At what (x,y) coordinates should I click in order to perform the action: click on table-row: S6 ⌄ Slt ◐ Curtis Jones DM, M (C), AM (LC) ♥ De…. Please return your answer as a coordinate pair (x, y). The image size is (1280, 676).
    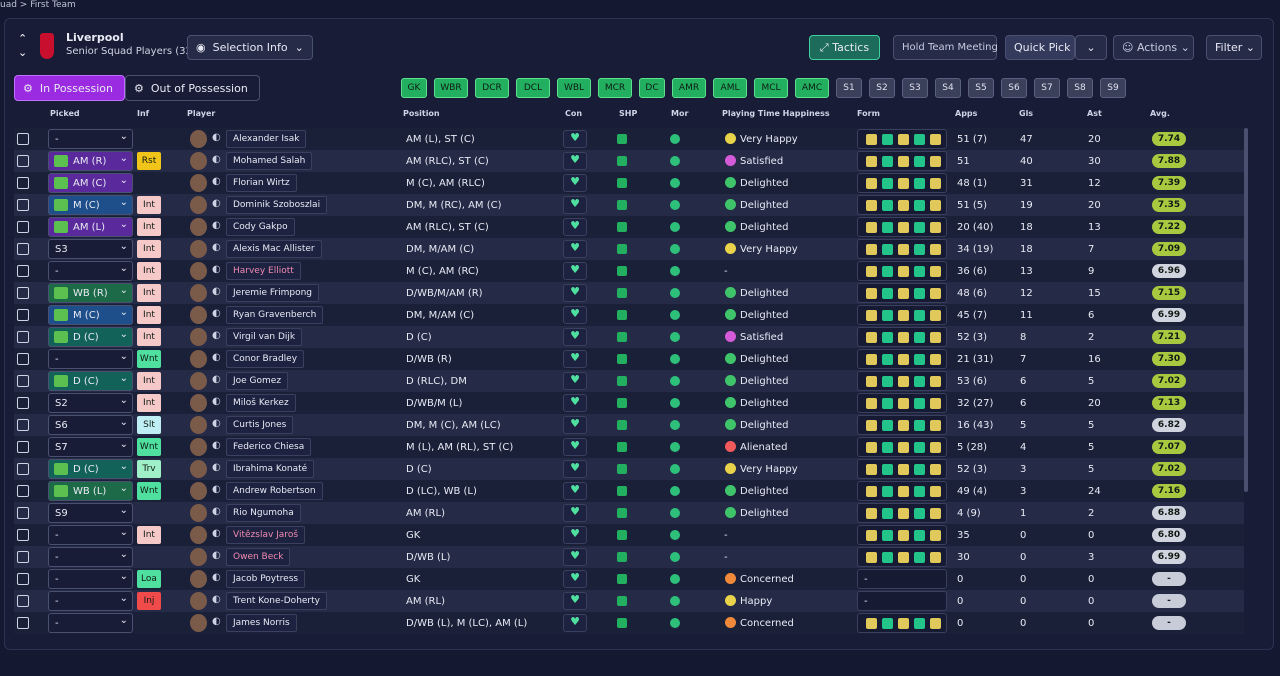
    Looking at the image, I should click on (629, 425).